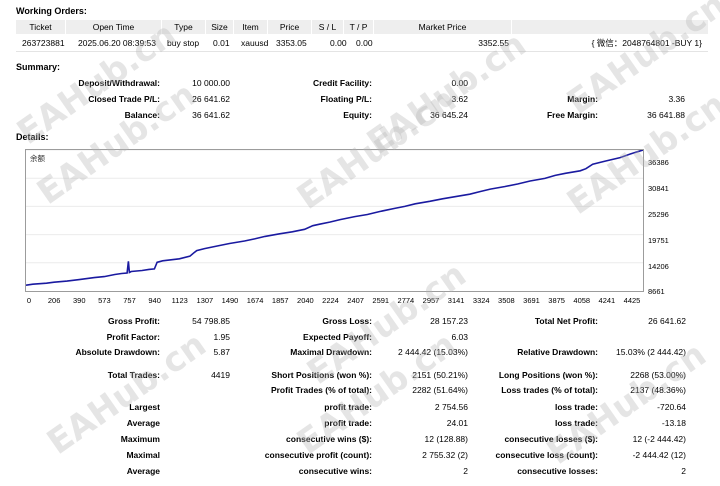 Image resolution: width=720 pixels, height=486 pixels. I want to click on x-tick-label: 2591, so click(381, 300).